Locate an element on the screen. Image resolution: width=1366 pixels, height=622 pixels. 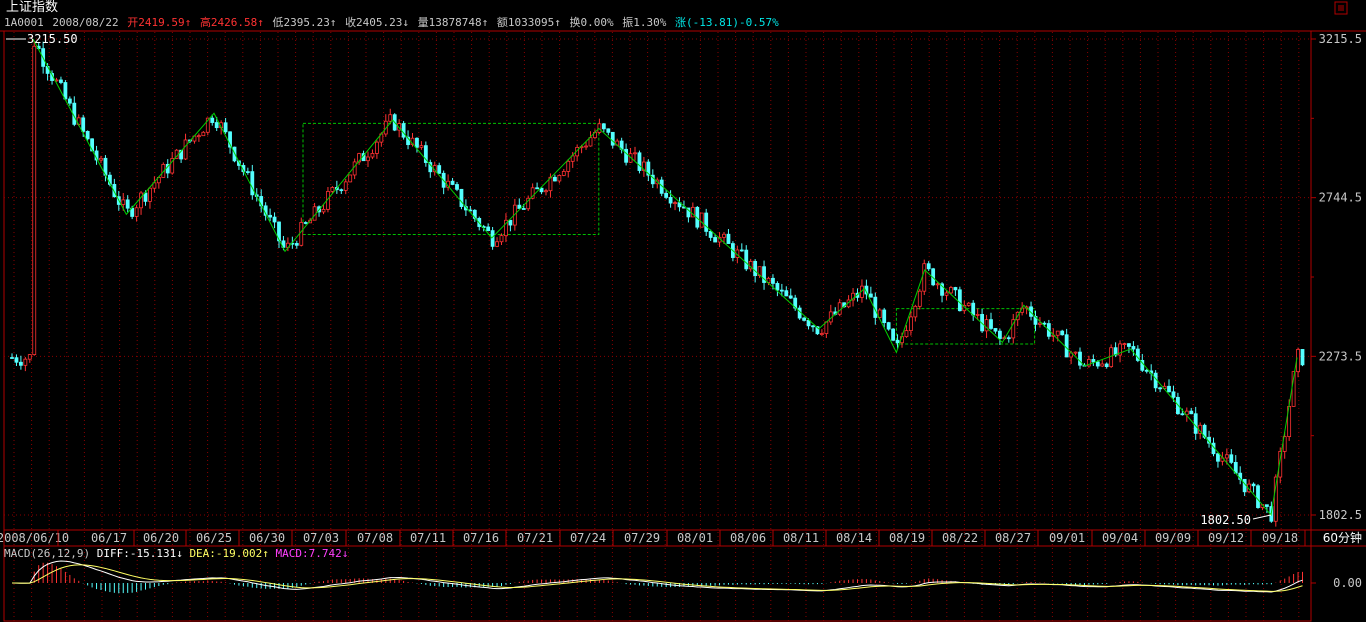
macd-diff-line is located at coordinates (657, 576).